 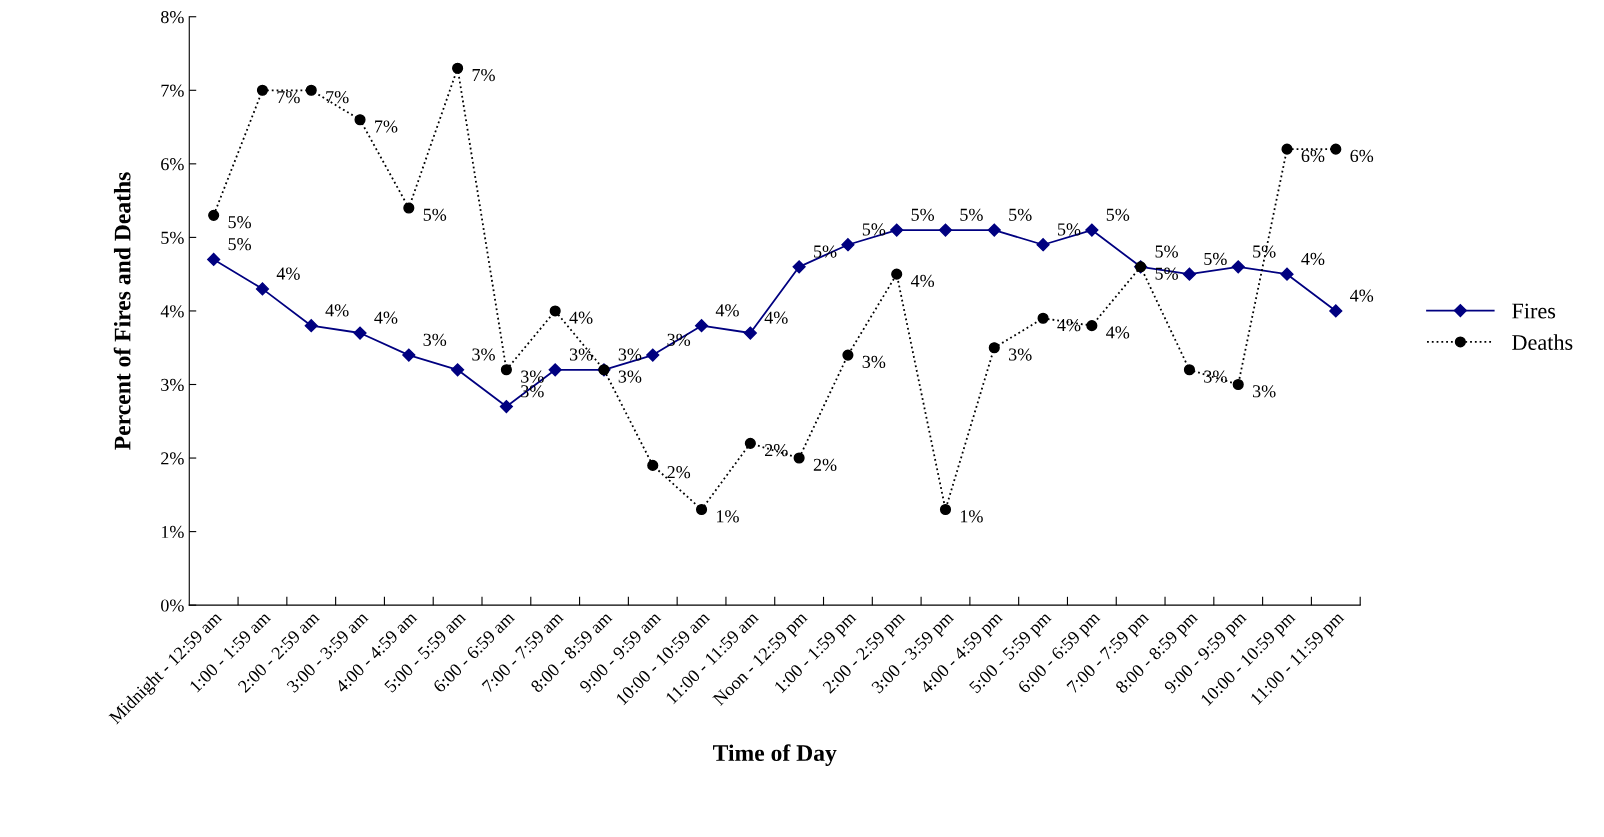 I want to click on y-tick-label: 7%, so click(x=172, y=90).